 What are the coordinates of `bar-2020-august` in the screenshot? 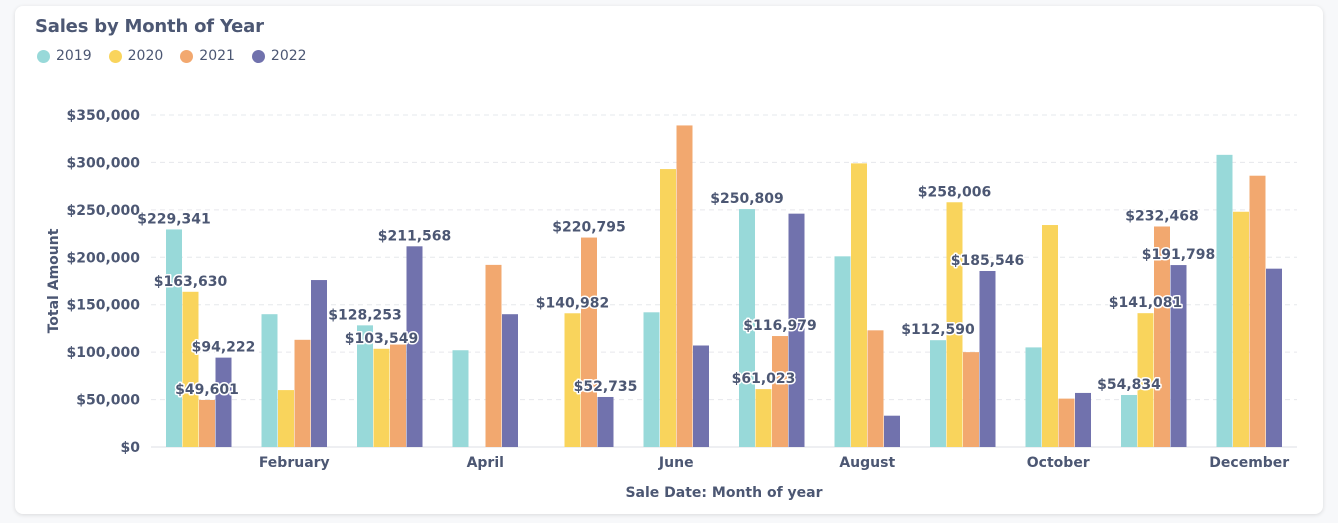 It's located at (859, 305).